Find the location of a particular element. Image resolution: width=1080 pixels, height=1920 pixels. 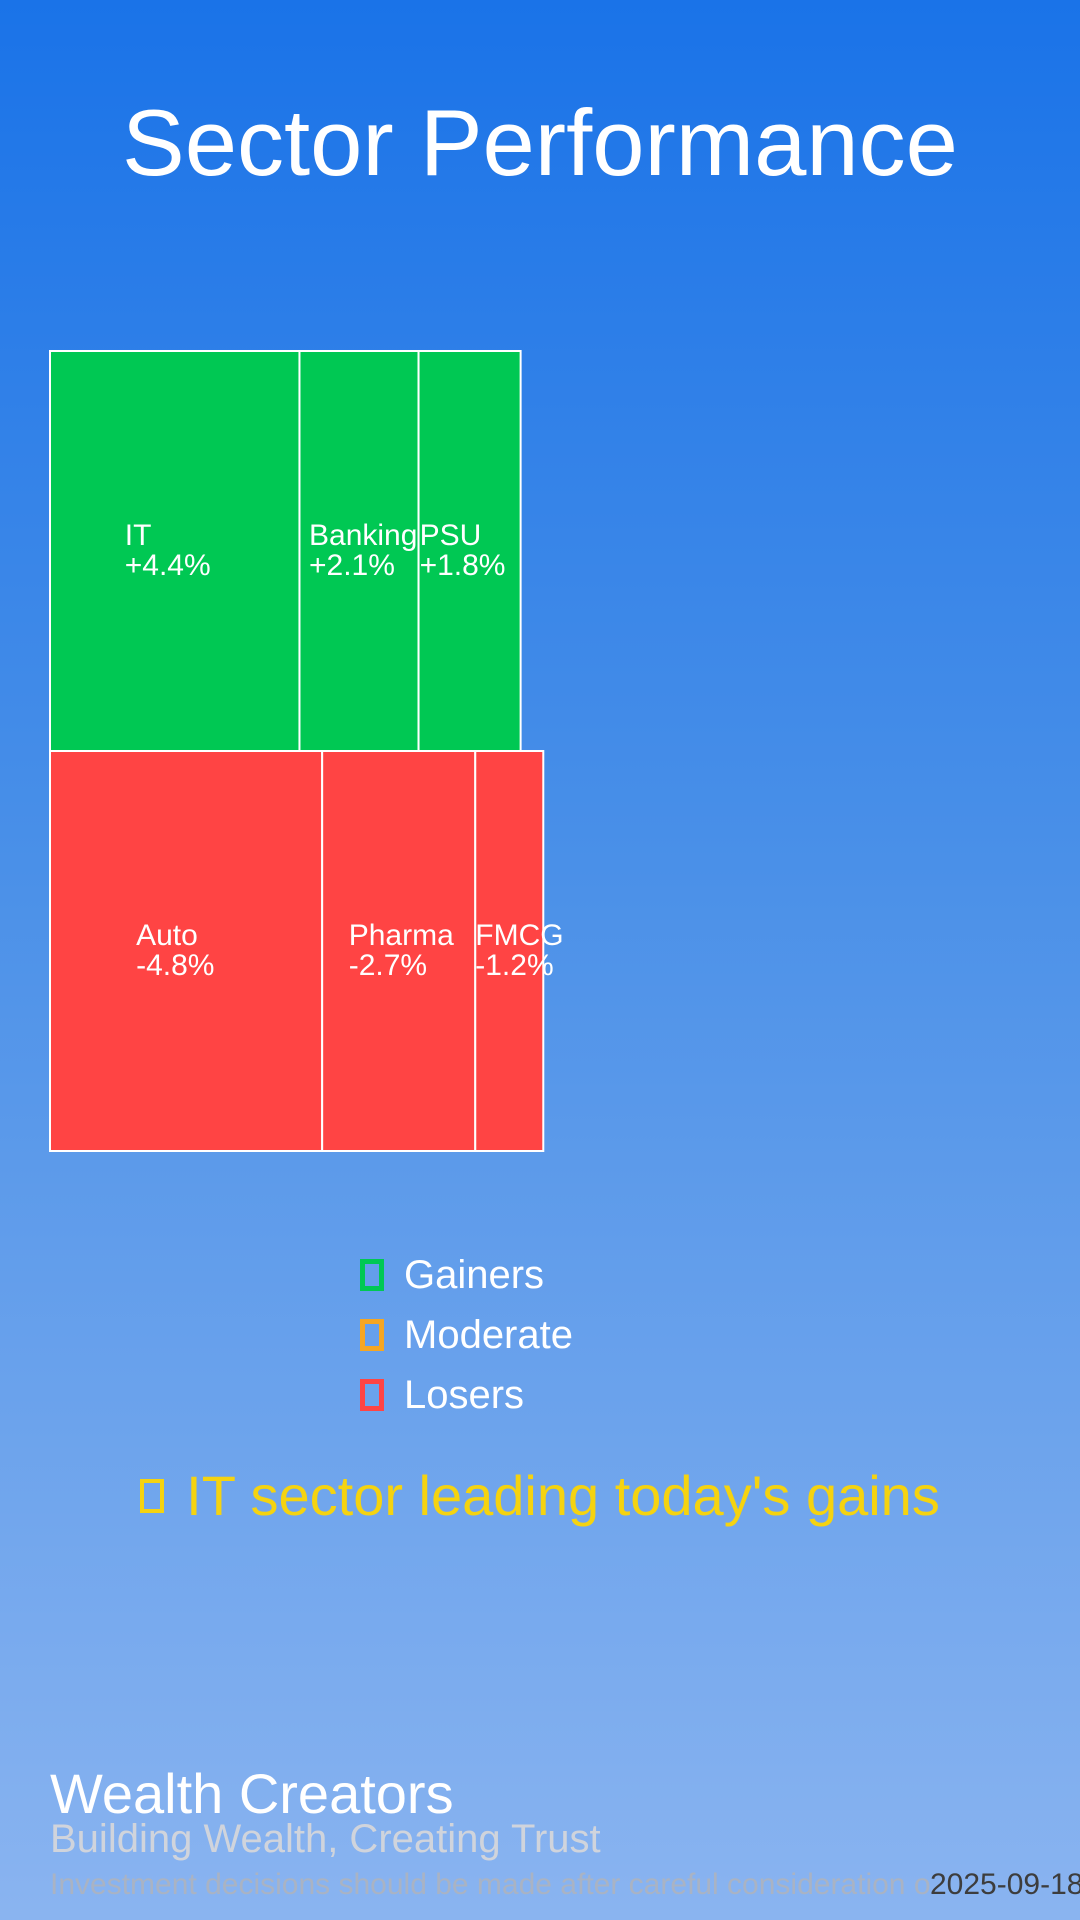

legend-item-moderate: Moderate is located at coordinates (466, 1335).